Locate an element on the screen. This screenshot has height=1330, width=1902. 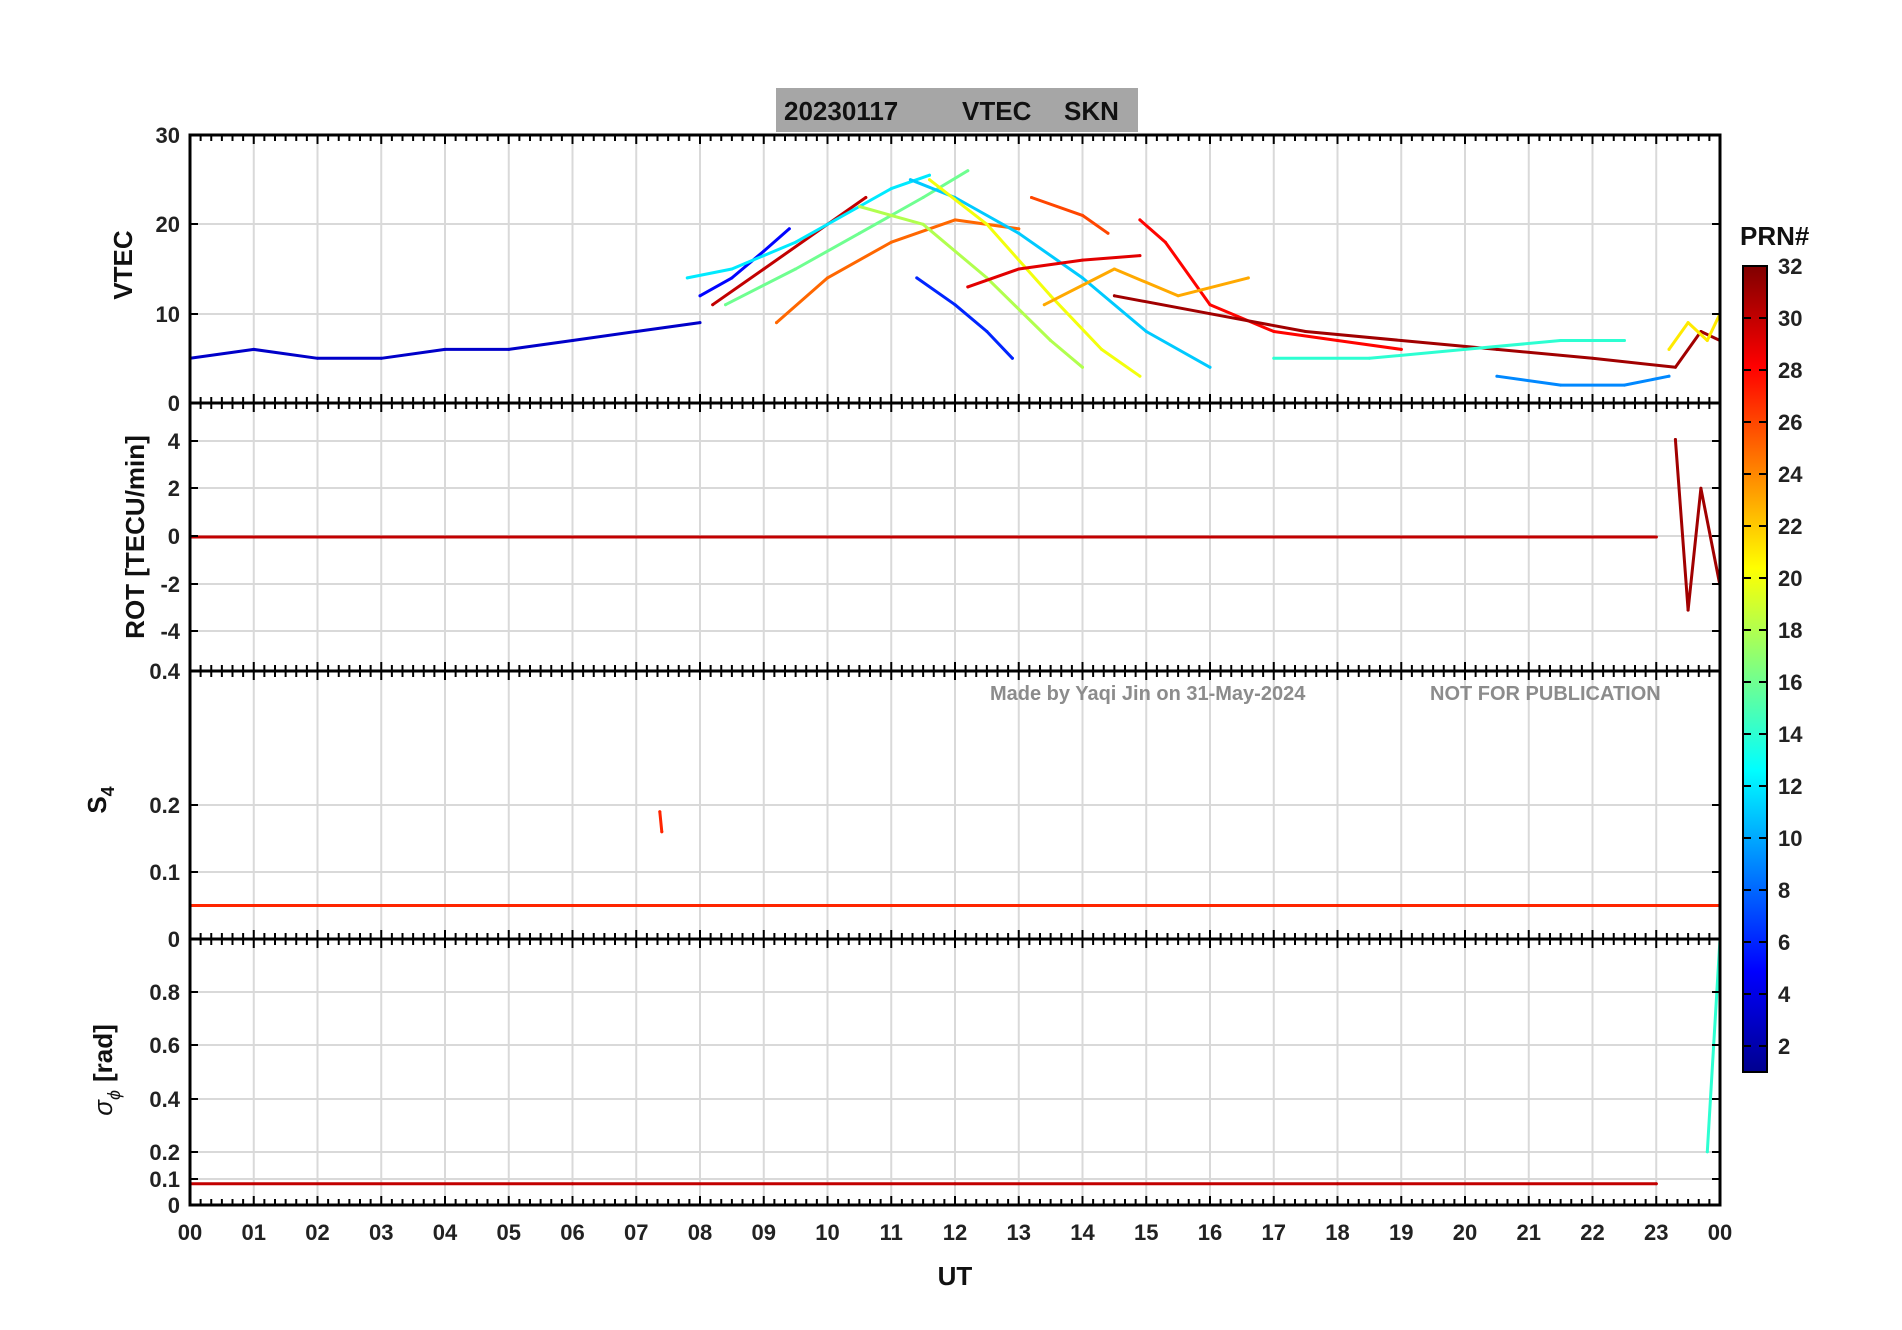
x-tick-label: 04 is located at coordinates (445, 1232).